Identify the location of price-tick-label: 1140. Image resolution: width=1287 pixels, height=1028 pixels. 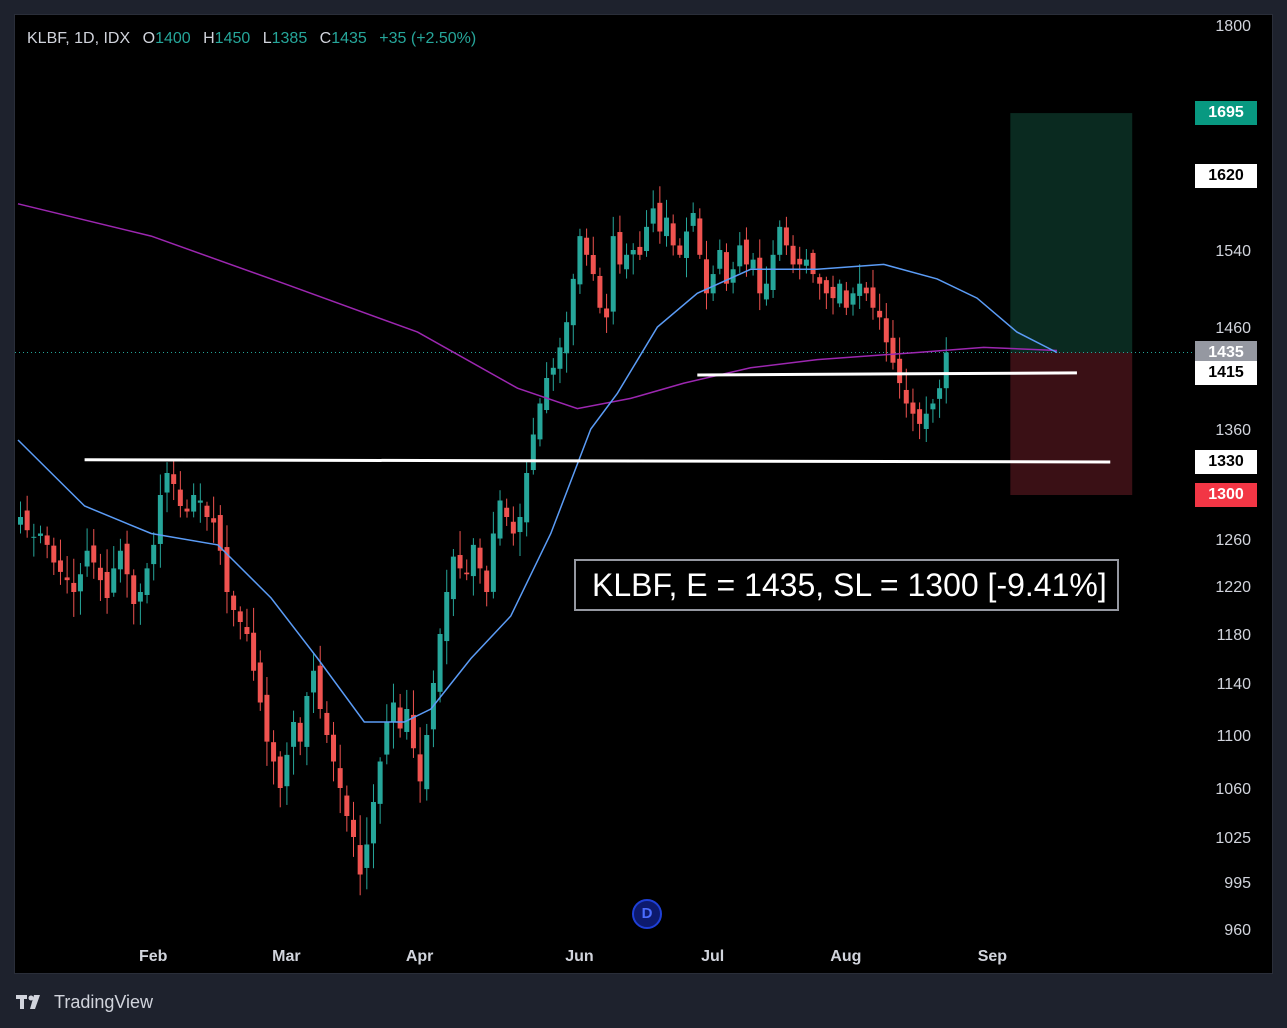
(1234, 684).